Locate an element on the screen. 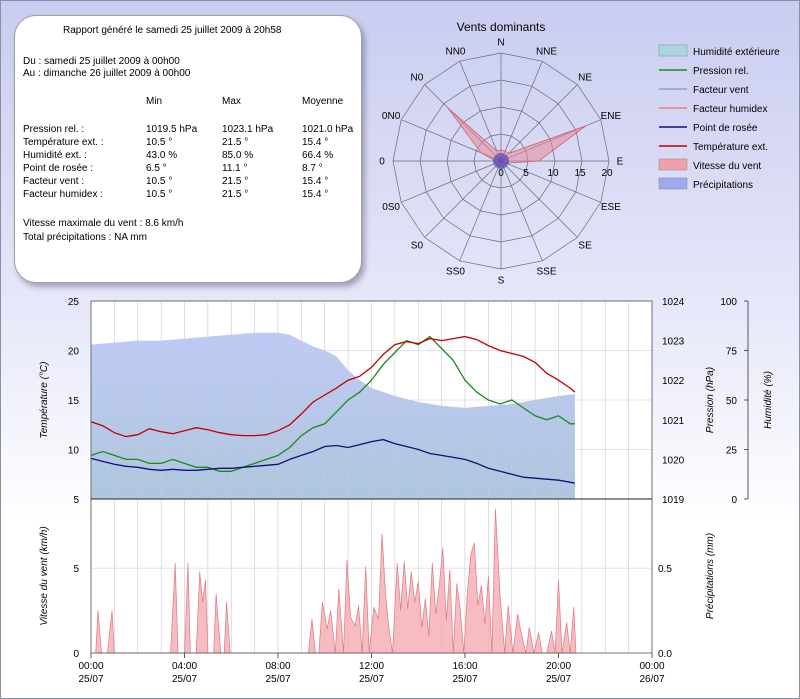  row-min: 1019.5 hPa is located at coordinates (172, 129).